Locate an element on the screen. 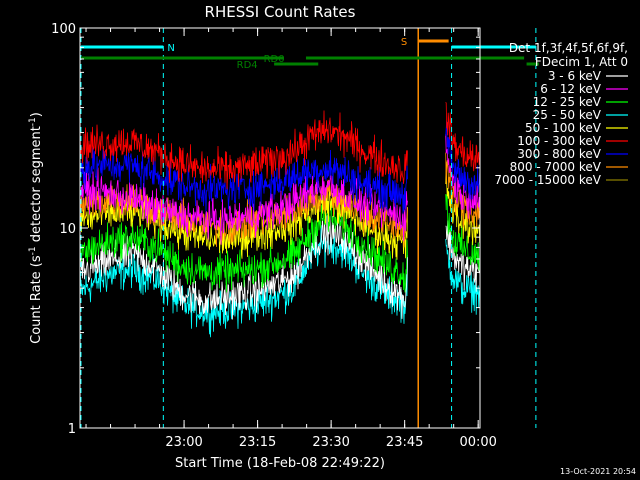  legend-entry-label: 7000 - 15000 keV is located at coordinates (547, 180).